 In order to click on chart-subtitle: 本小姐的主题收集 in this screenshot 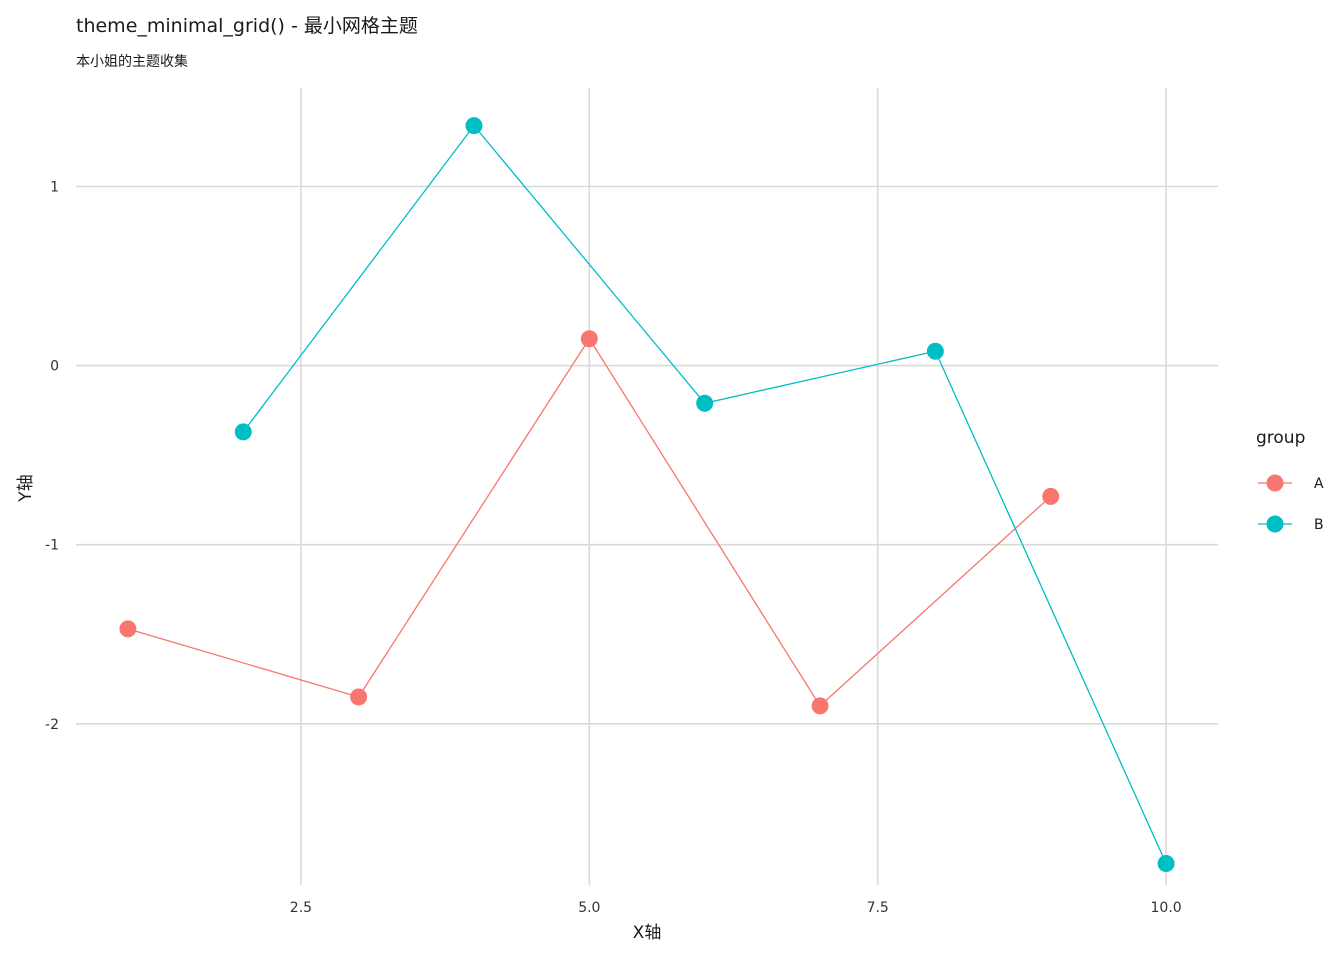, I will do `click(132, 61)`.